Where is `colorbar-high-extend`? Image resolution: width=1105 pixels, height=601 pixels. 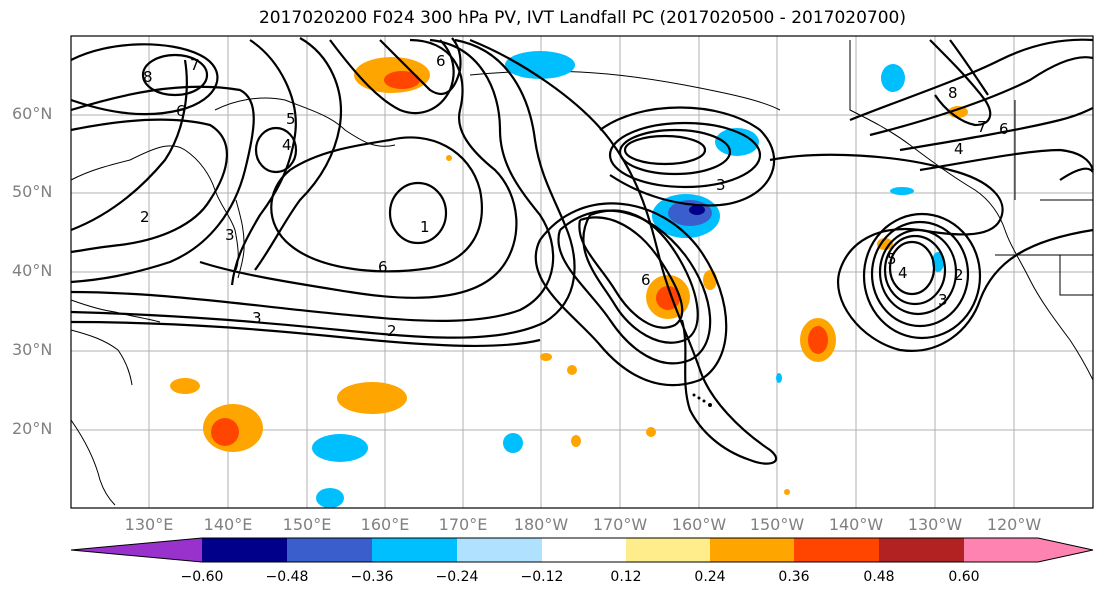 colorbar-high-extend is located at coordinates (1065, 550).